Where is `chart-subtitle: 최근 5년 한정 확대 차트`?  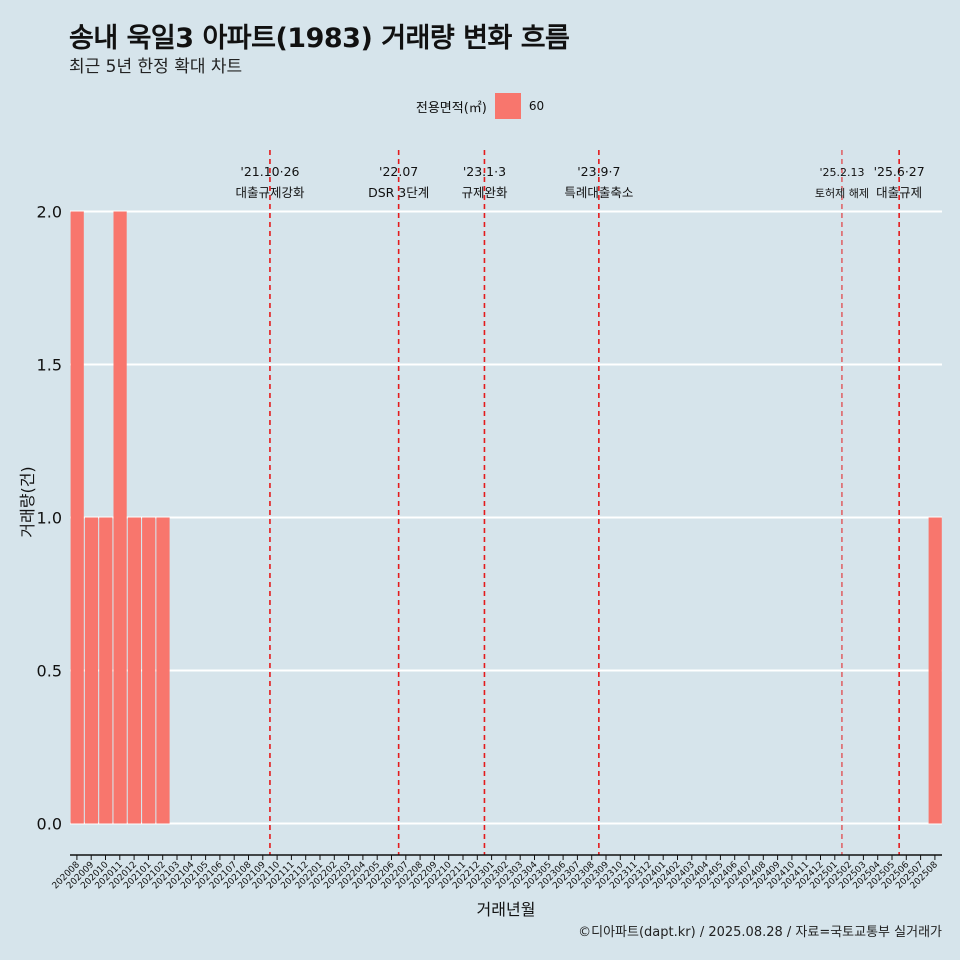 chart-subtitle: 최근 5년 한정 확대 차트 is located at coordinates (156, 67).